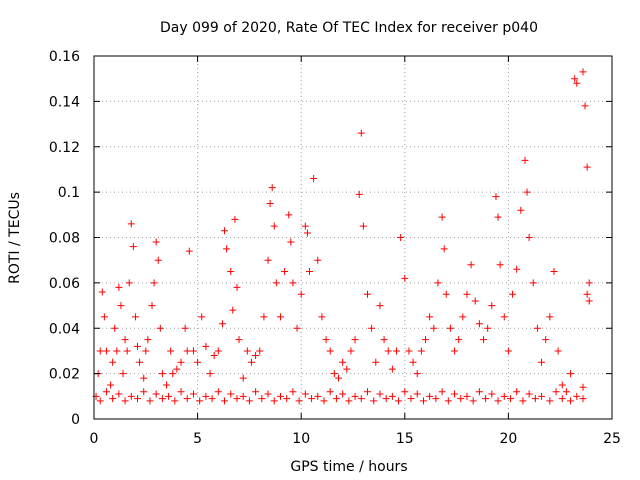 The height and width of the screenshot is (480, 640). What do you see at coordinates (348, 467) in the screenshot?
I see `x-axis-label: GPS time / hours` at bounding box center [348, 467].